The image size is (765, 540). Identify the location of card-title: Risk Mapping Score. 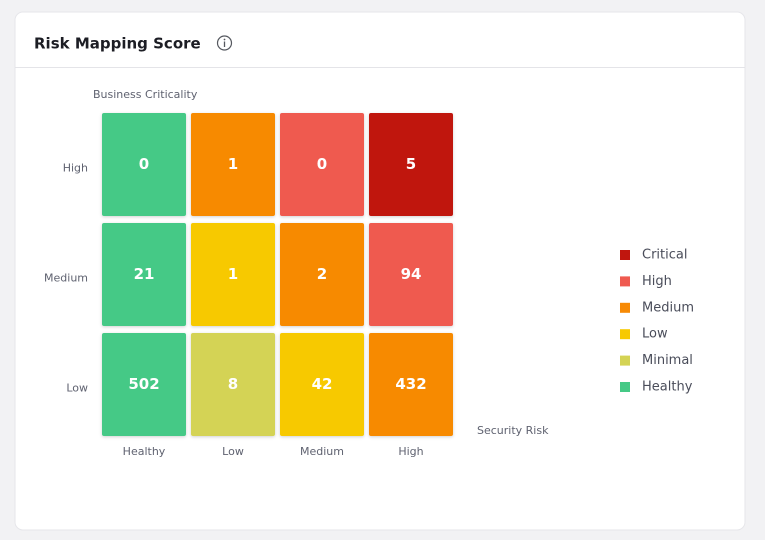
(117, 44).